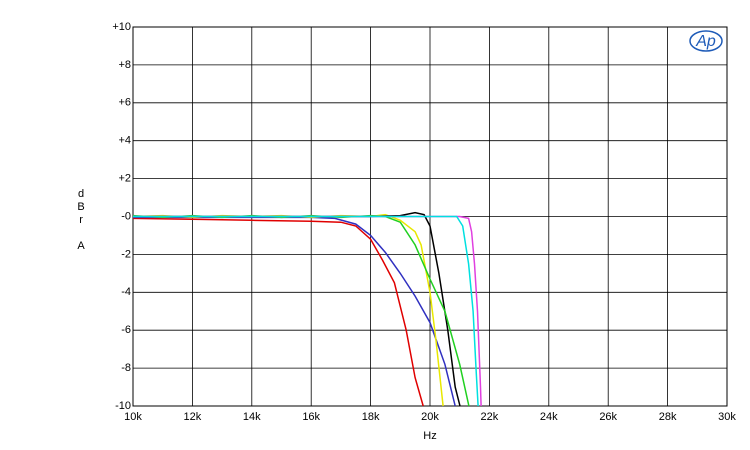  What do you see at coordinates (549, 417) in the screenshot?
I see `x-tick-label: 24k` at bounding box center [549, 417].